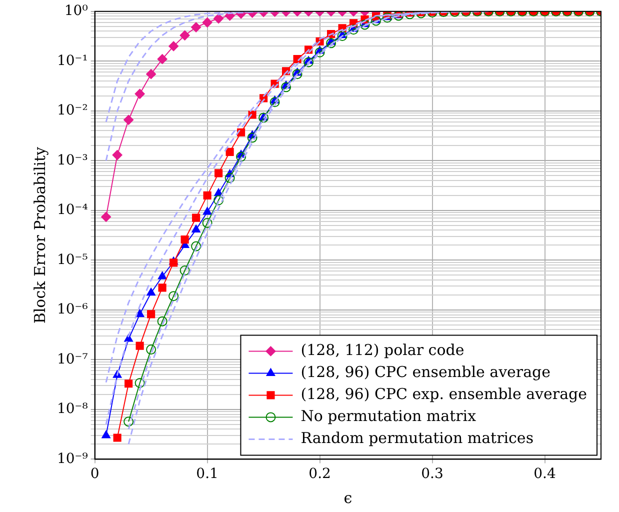 This screenshot has width=619, height=512. I want to click on x-tick-label: 0, so click(95, 474).